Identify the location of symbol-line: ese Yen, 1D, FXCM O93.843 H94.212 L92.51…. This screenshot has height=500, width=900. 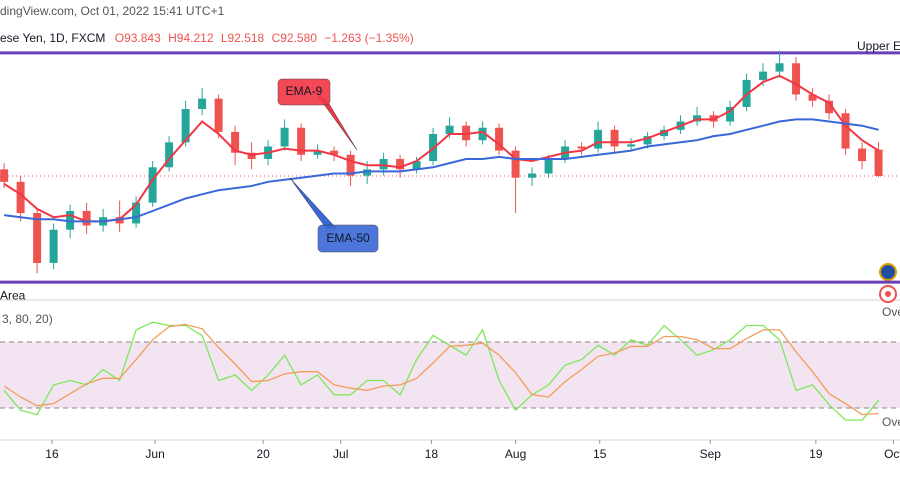
(207, 38).